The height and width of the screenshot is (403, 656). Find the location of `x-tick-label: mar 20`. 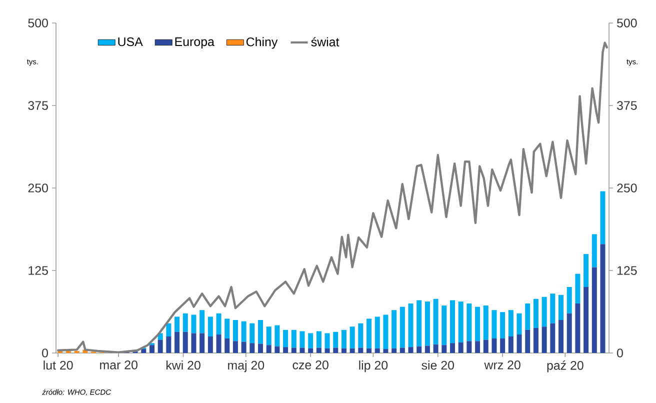

x-tick-label: mar 20 is located at coordinates (119, 365).